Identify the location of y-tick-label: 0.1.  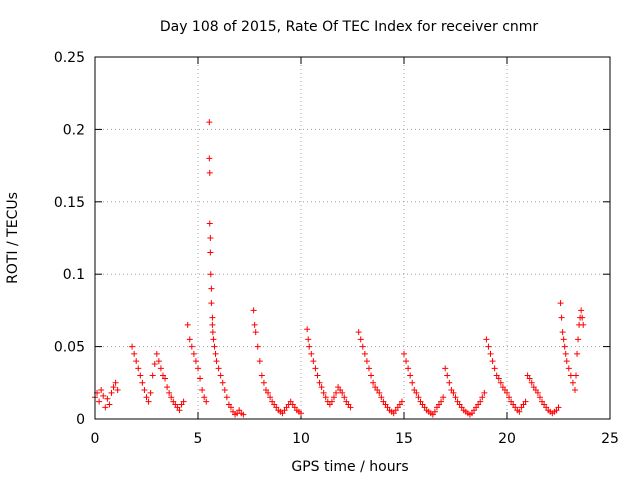
(74, 275).